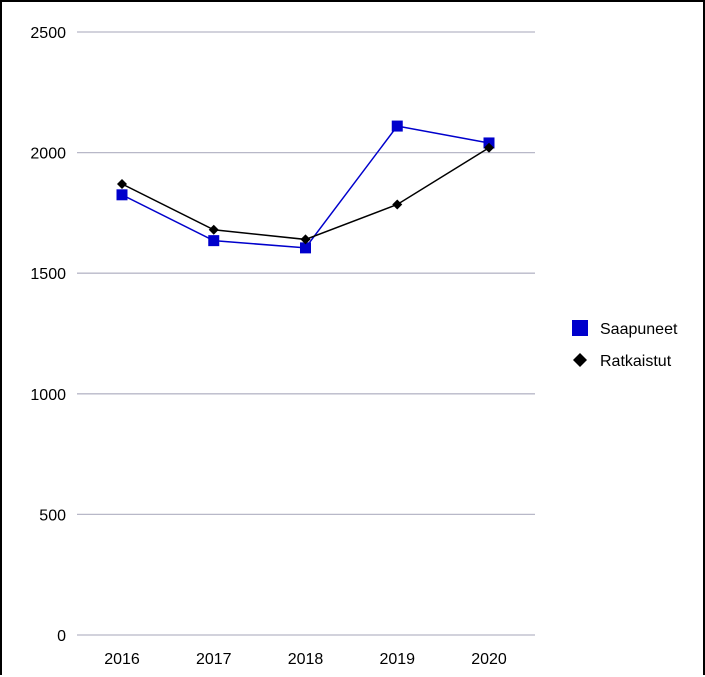 This screenshot has width=705, height=677. I want to click on x-tick-label: 2018, so click(306, 659).